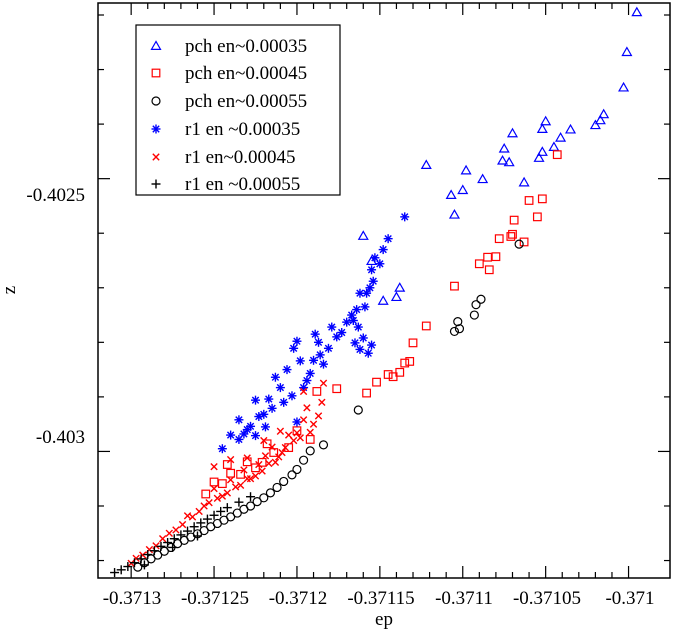  I want to click on y-tick-label: -0.403, so click(60, 437).